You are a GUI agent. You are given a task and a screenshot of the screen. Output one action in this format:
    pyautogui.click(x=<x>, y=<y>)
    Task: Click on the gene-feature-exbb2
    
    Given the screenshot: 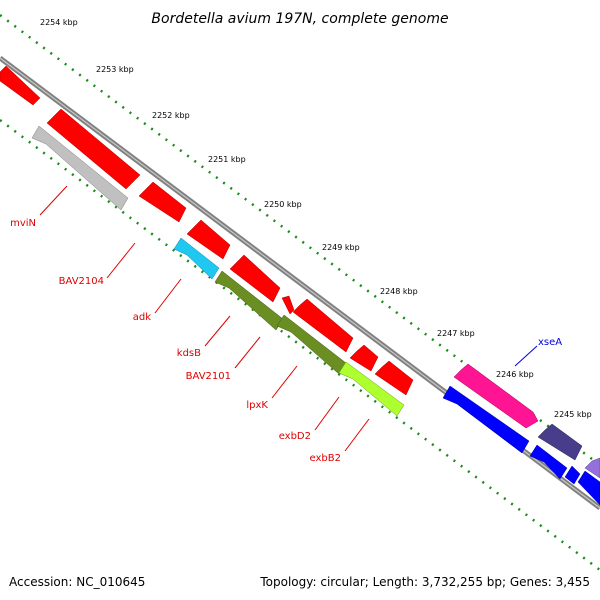 What is the action you would take?
    pyautogui.click(x=371, y=389)
    